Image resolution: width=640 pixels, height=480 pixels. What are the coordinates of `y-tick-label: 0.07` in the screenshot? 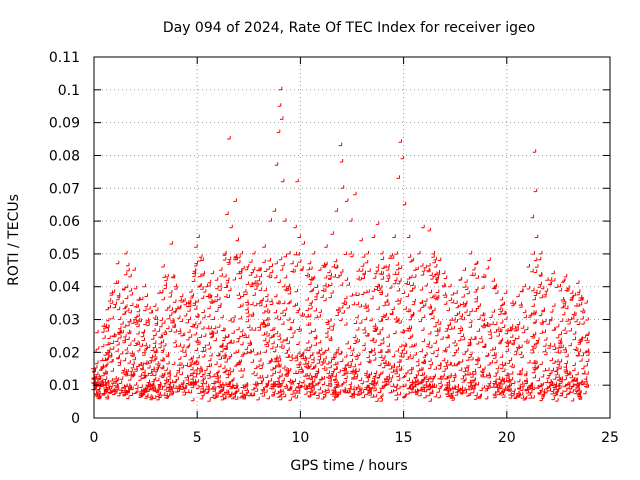 It's located at (64, 189).